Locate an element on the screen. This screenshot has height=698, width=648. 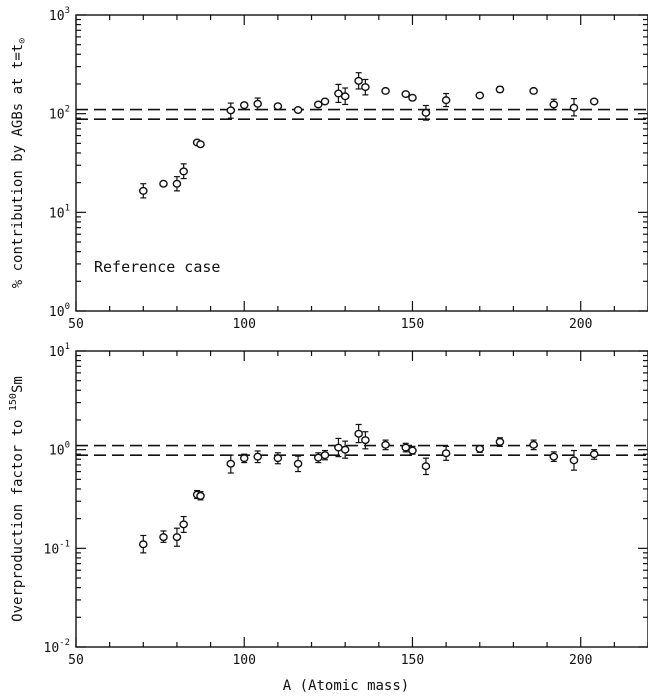
y-tick-label: 10⁻¹ is located at coordinates (57, 548).